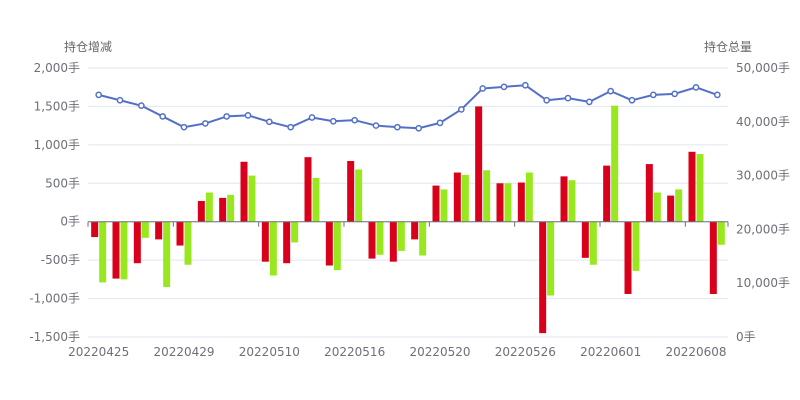 This screenshot has width=800, height=400. What do you see at coordinates (746, 337) in the screenshot?
I see `right-tick-label: 0手` at bounding box center [746, 337].